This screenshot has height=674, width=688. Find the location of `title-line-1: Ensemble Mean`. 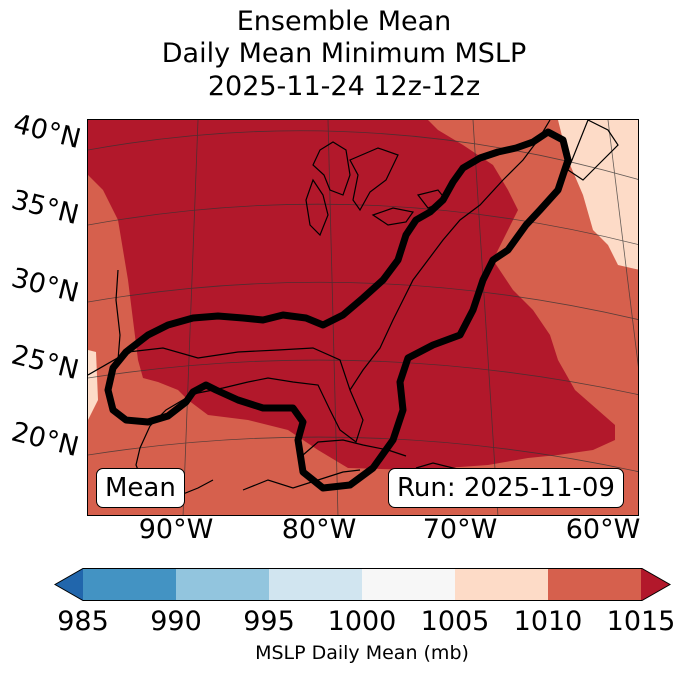

title-line-1: Ensemble Mean is located at coordinates (344, 21).